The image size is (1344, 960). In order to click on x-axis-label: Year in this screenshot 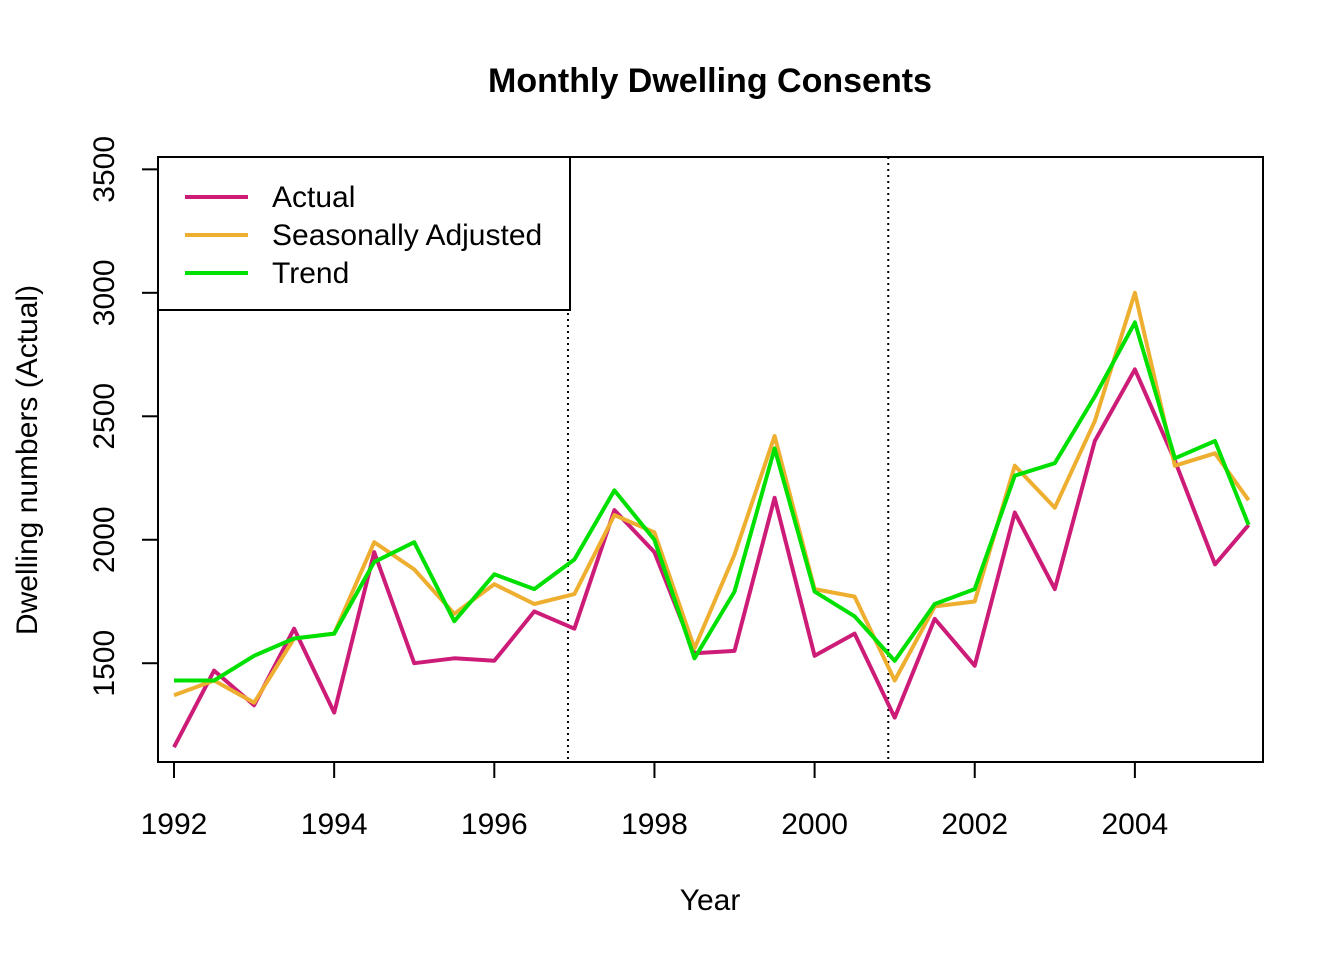, I will do `click(710, 900)`.